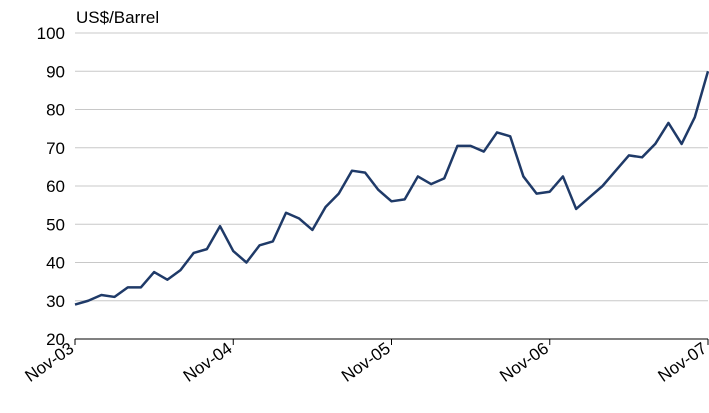  I want to click on x-tick-label: Nov-07, so click(681, 362).